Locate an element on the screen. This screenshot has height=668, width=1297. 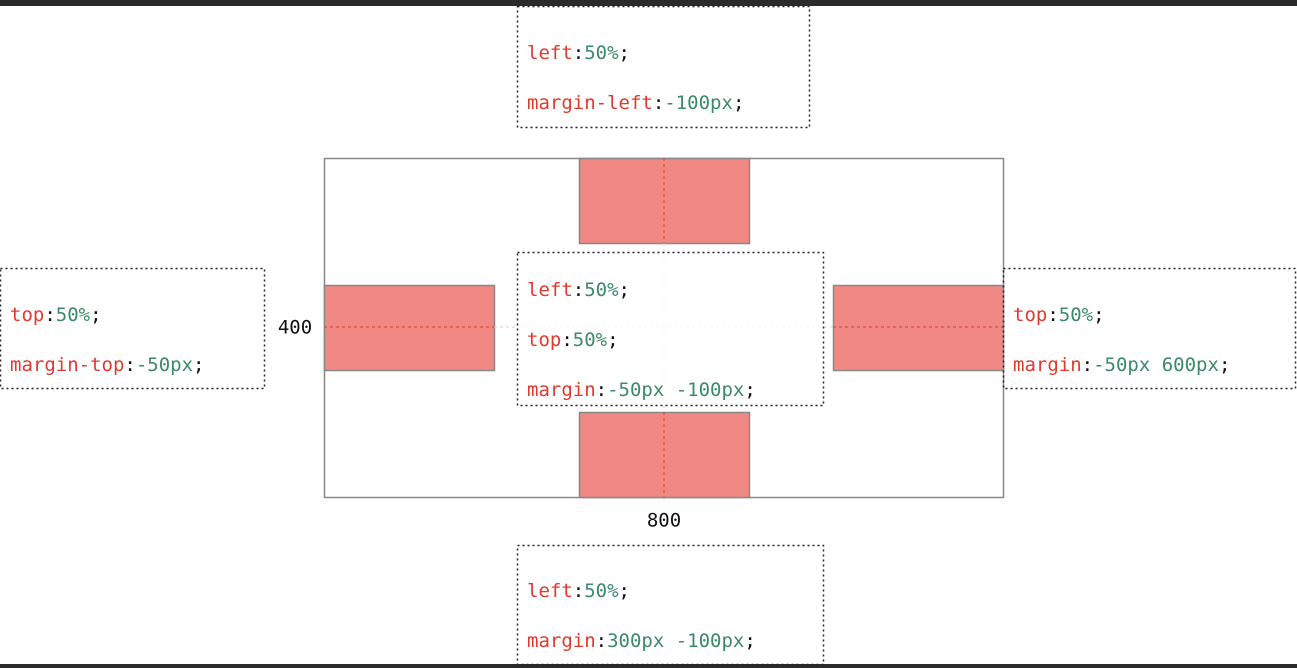
height-label: 400 is located at coordinates (295, 328).